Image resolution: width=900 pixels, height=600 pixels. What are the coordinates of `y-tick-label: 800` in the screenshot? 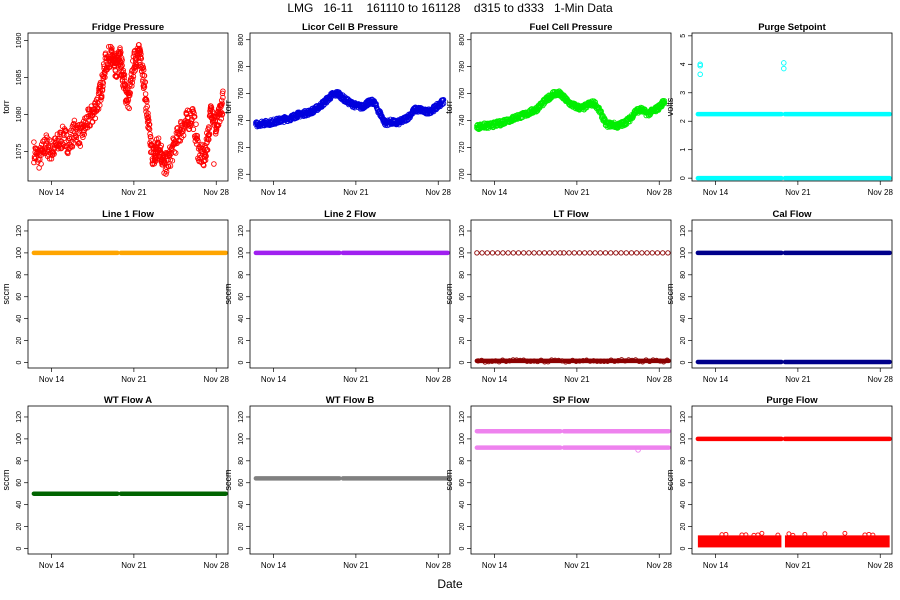 It's located at (241, 40).